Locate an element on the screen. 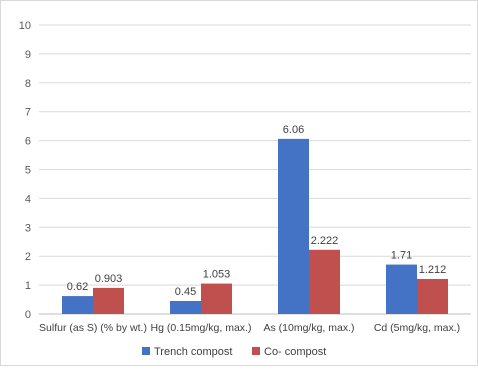 Image resolution: width=478 pixels, height=370 pixels. legend-label: Co- compost is located at coordinates (295, 352).